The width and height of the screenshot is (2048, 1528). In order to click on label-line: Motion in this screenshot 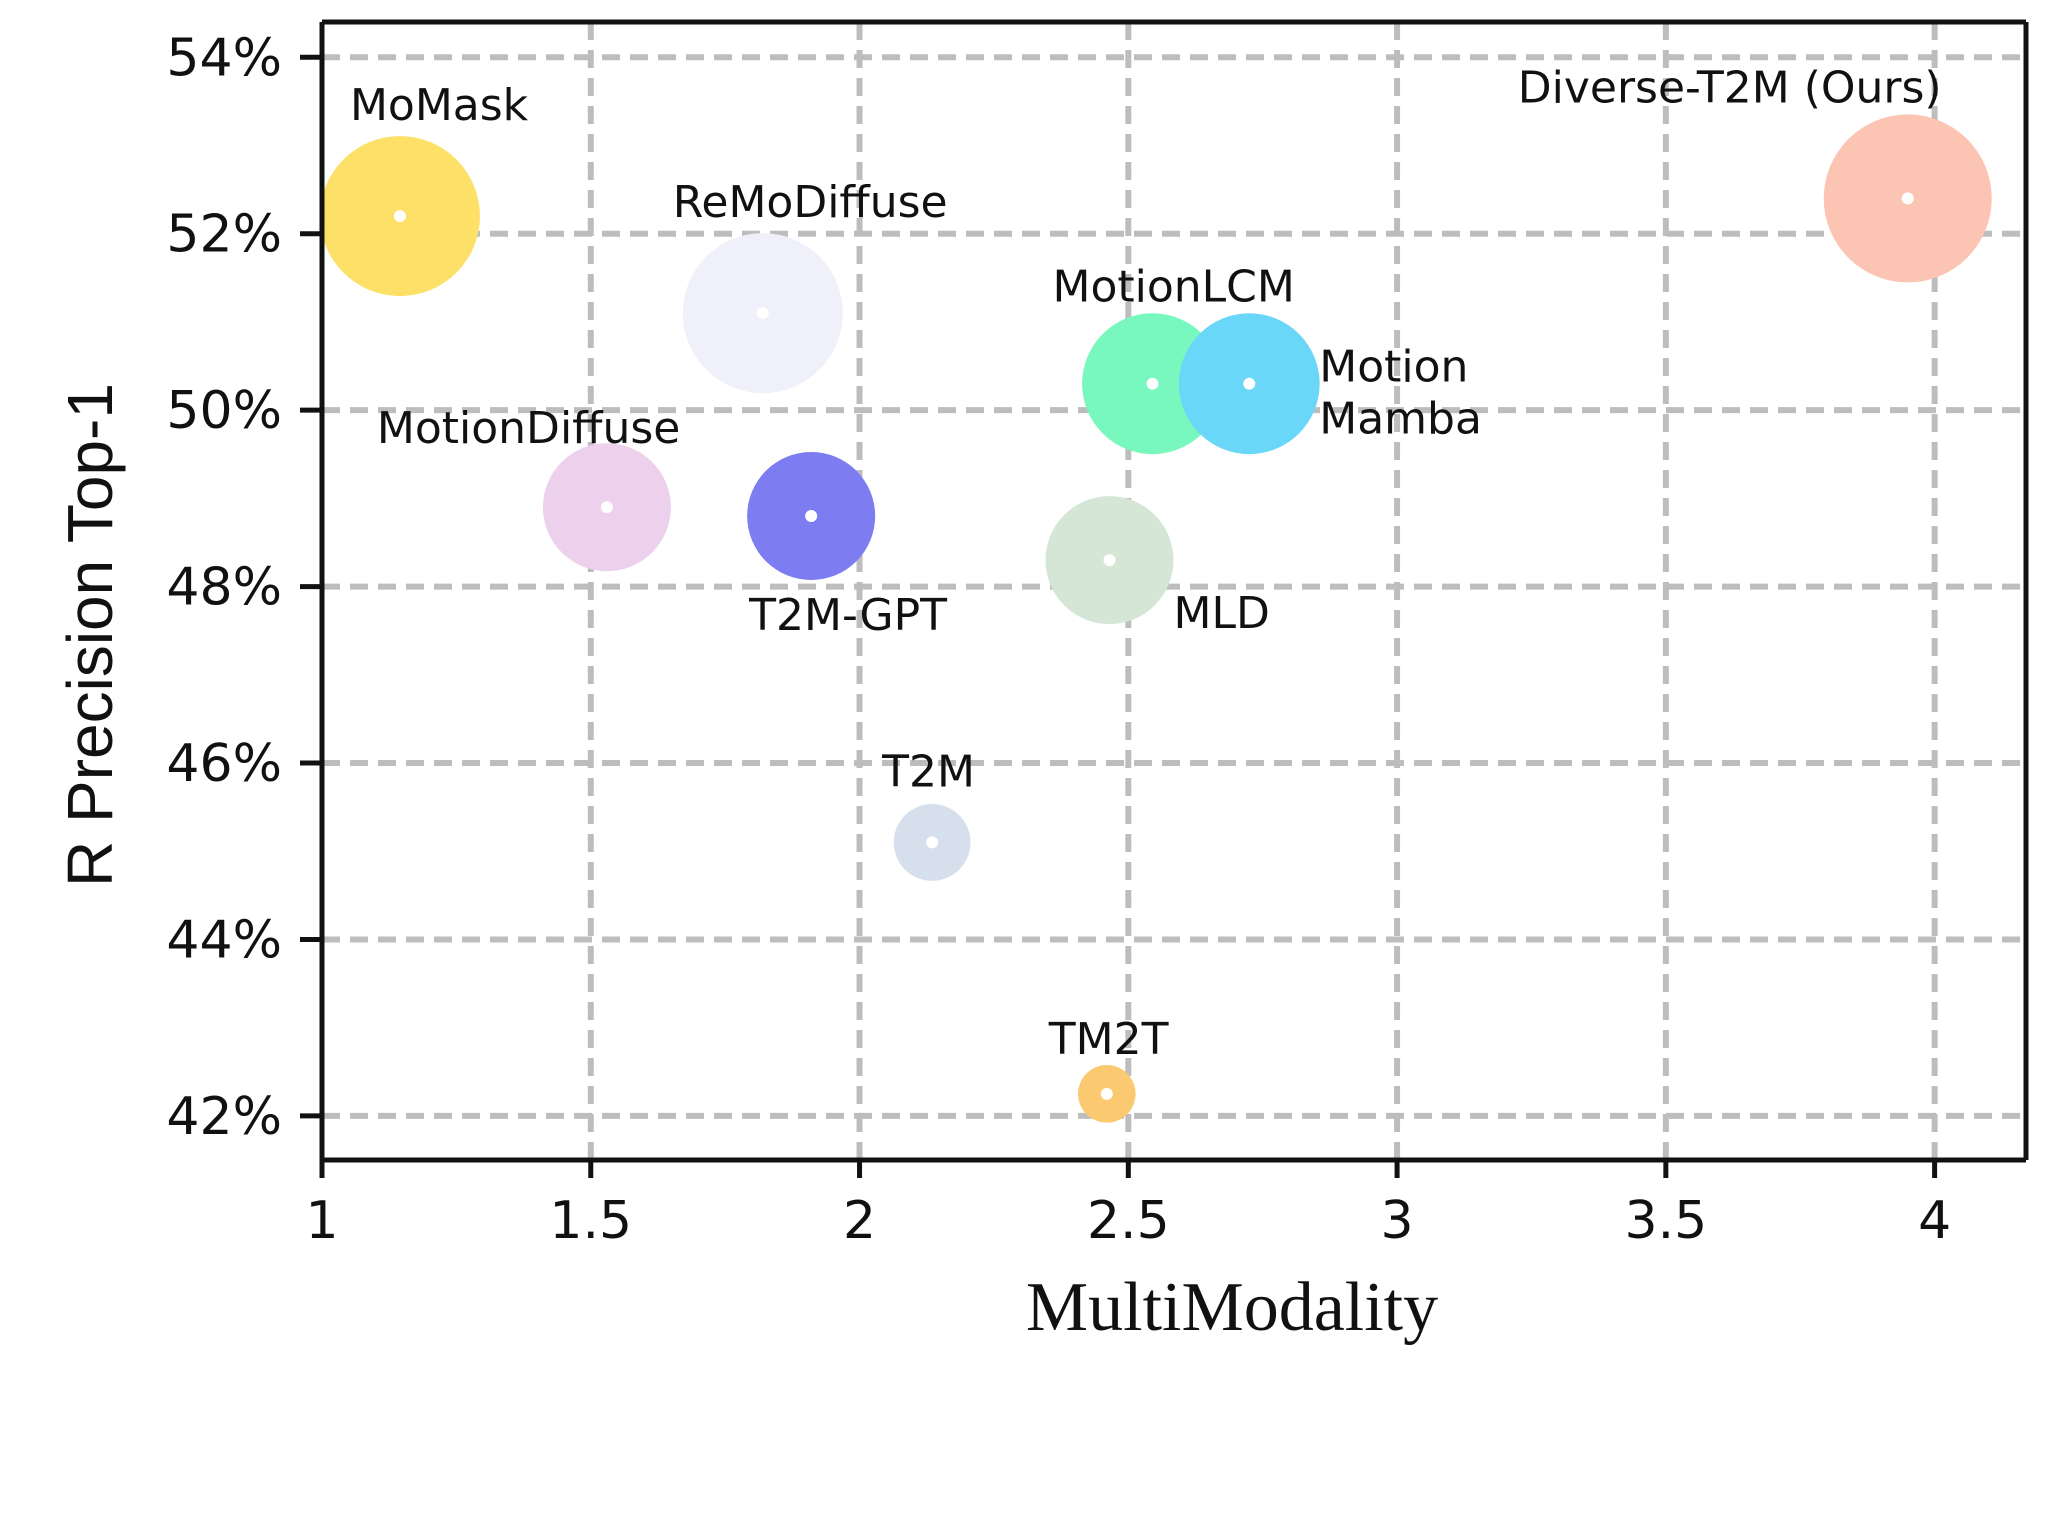, I will do `click(1393, 367)`.